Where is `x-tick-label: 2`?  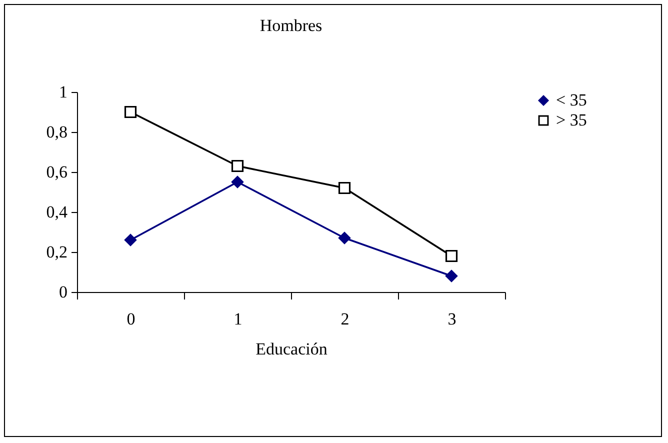
x-tick-label: 2 is located at coordinates (345, 319).